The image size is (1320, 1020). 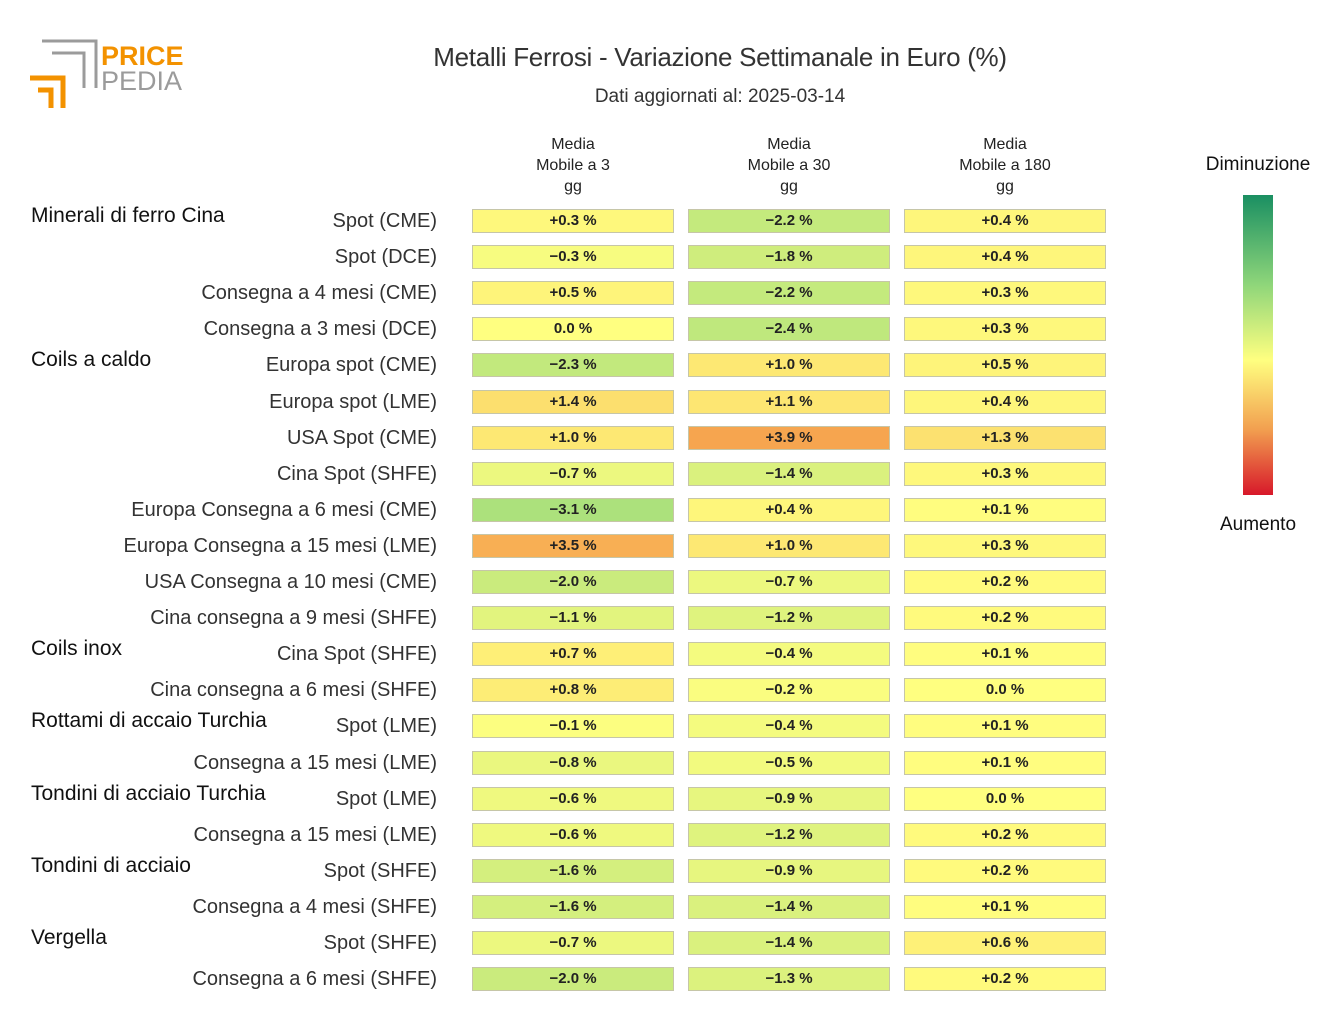 What do you see at coordinates (293, 690) in the screenshot?
I see `row-label: Cina consegna a 6 mesi (SHFE)` at bounding box center [293, 690].